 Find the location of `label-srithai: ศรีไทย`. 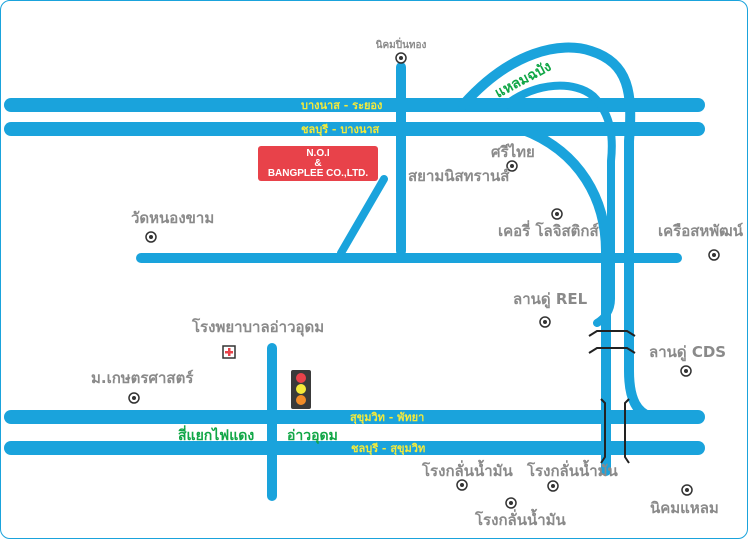

label-srithai: ศรีไทย is located at coordinates (513, 151).